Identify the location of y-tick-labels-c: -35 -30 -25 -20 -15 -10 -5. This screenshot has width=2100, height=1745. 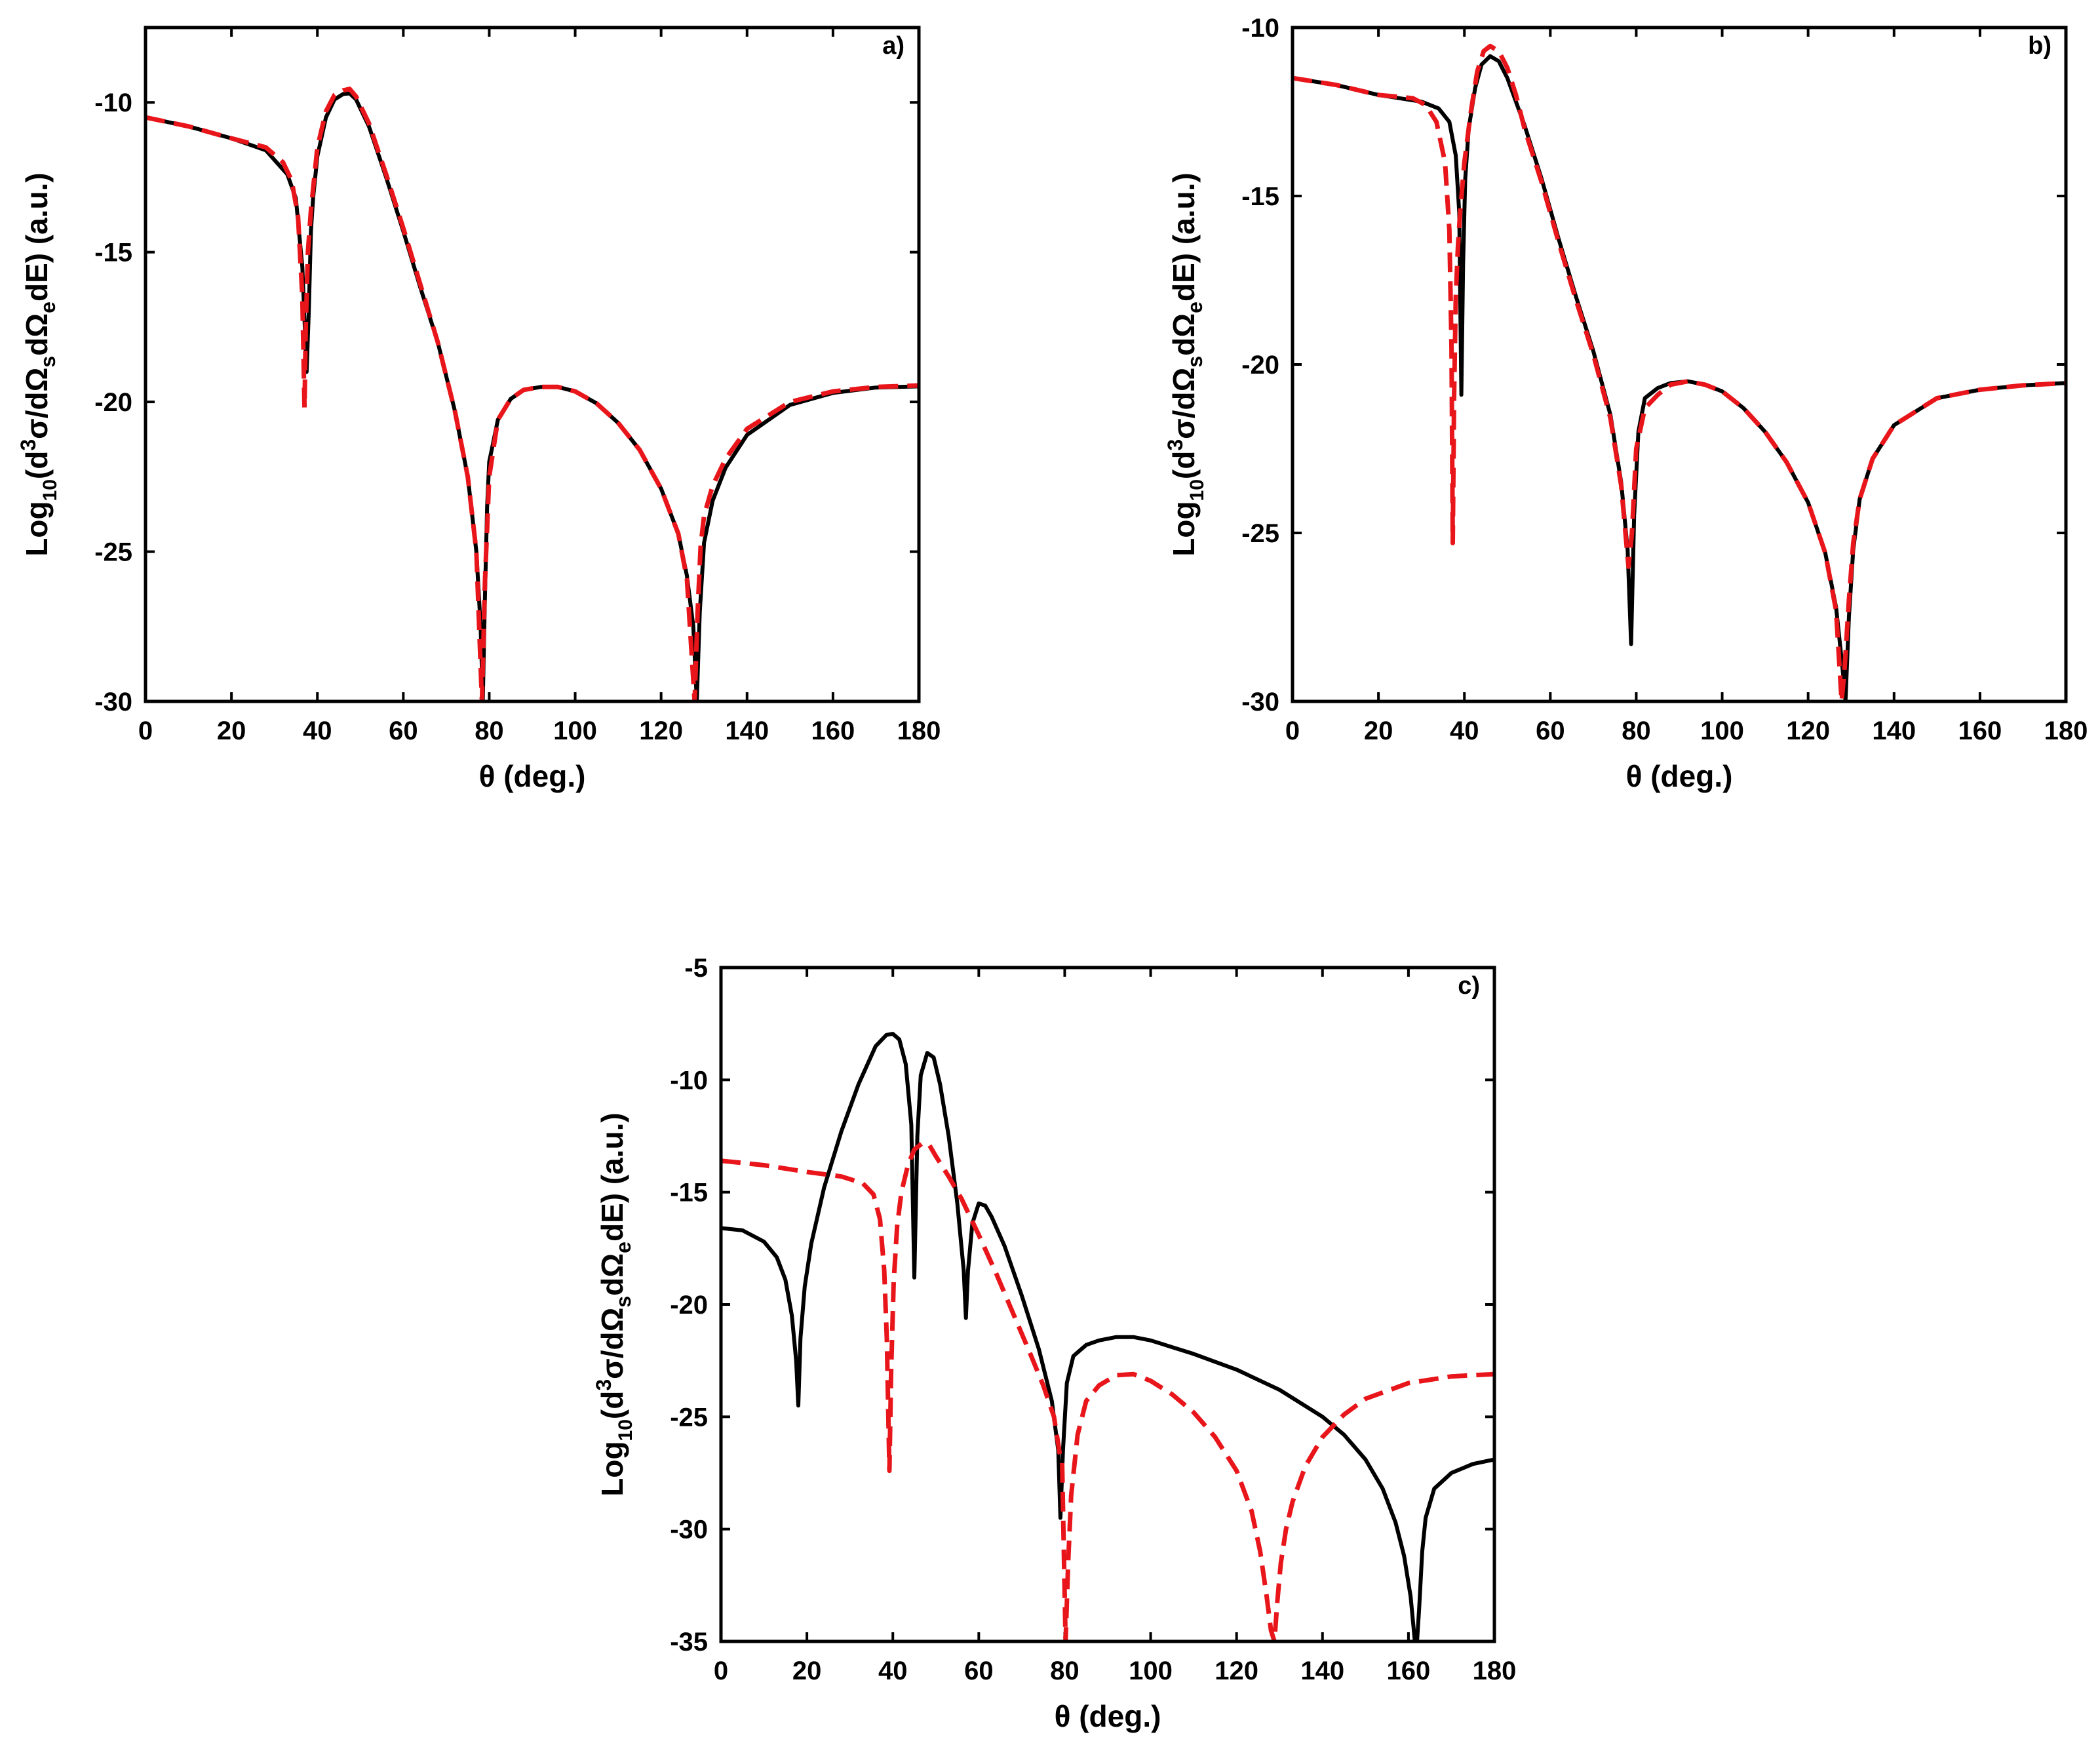
(689, 1305).